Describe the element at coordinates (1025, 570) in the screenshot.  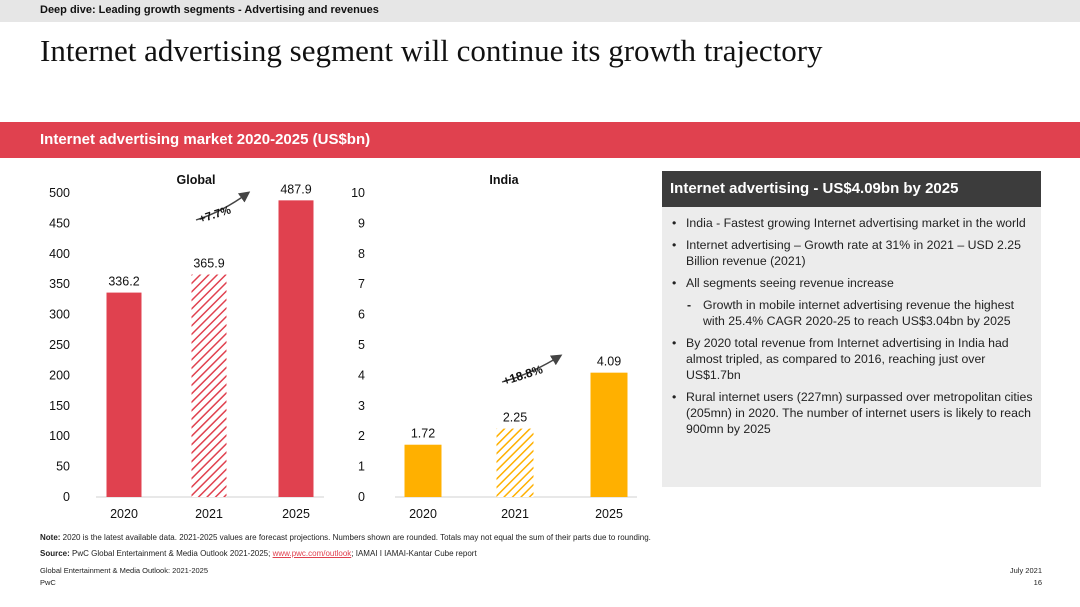
I see `footer-date: July 2021` at that location.